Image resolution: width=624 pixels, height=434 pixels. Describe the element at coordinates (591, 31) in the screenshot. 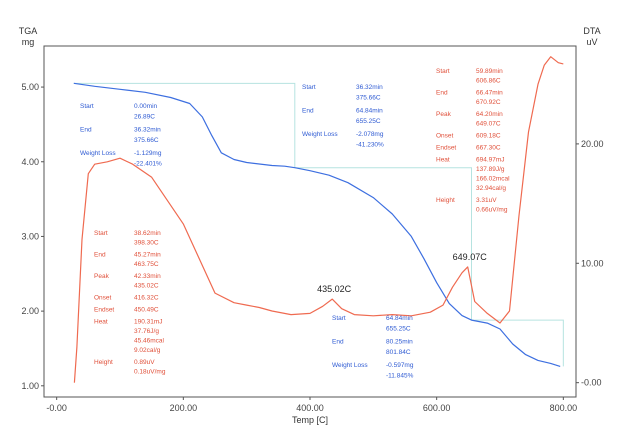

I see `y-right-title: DTA` at that location.